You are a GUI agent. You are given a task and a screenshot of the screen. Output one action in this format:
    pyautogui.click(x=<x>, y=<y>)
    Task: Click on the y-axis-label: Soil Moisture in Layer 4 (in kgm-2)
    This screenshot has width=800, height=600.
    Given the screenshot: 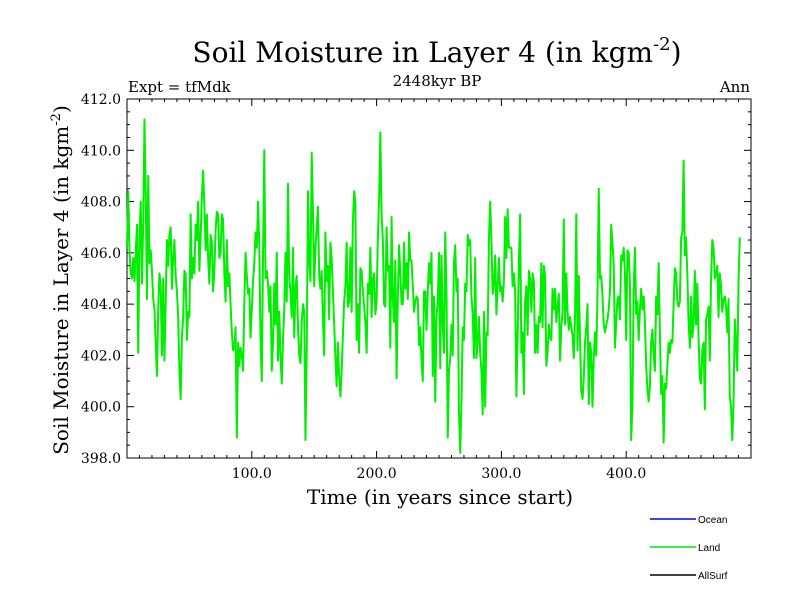 What is the action you would take?
    pyautogui.click(x=61, y=280)
    